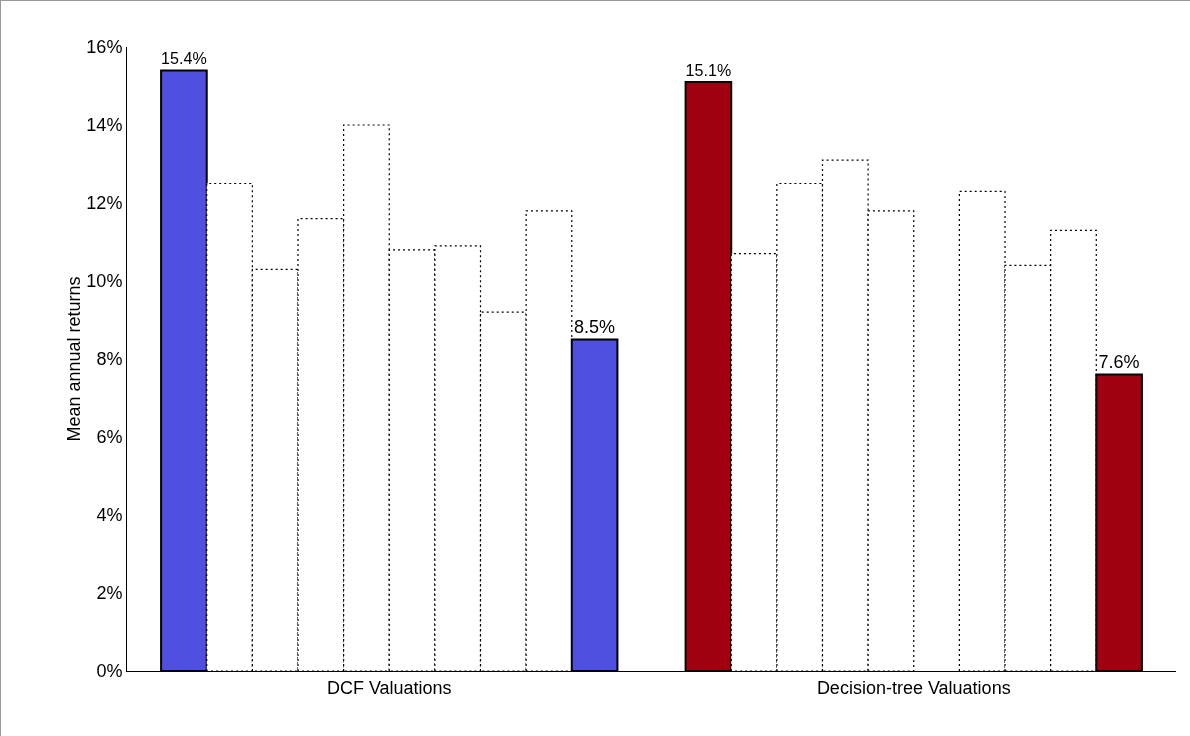 The width and height of the screenshot is (1190, 736). What do you see at coordinates (389, 687) in the screenshot?
I see `x-tick-label: DCF Valuations` at bounding box center [389, 687].